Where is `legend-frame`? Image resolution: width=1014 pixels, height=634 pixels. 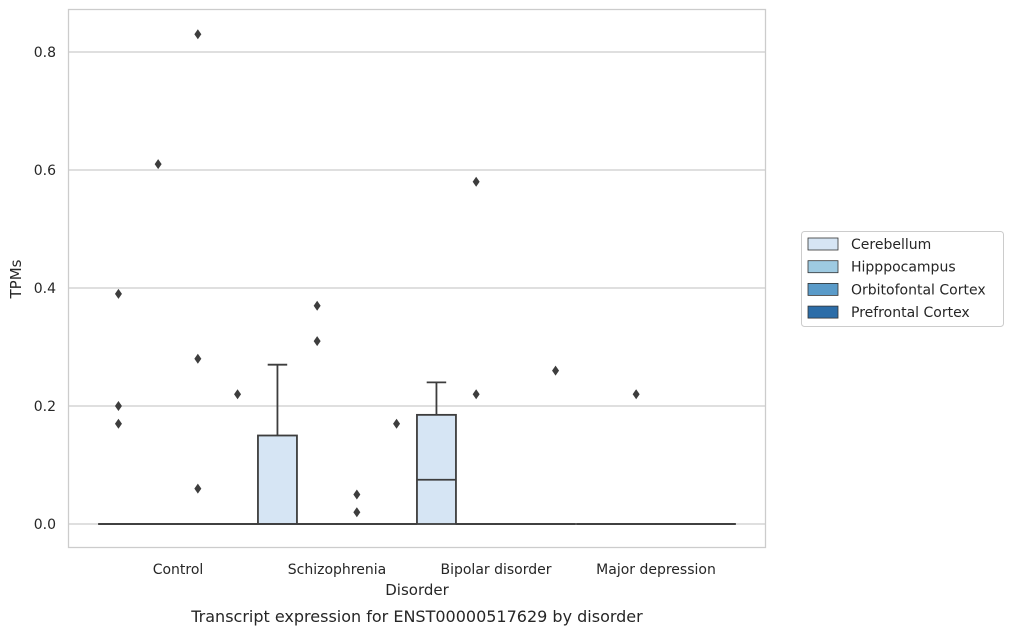 legend-frame is located at coordinates (902, 279).